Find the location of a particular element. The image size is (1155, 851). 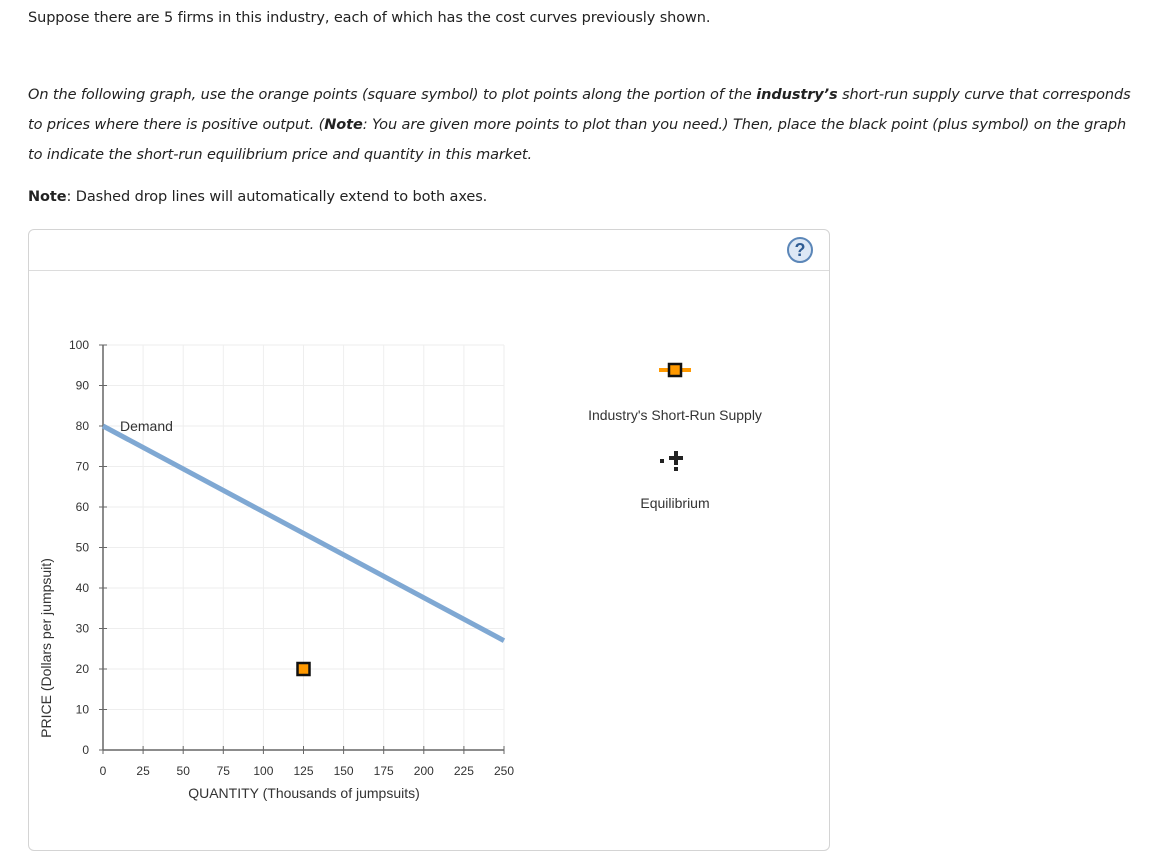

legend-supply-tool is located at coordinates (675, 370).